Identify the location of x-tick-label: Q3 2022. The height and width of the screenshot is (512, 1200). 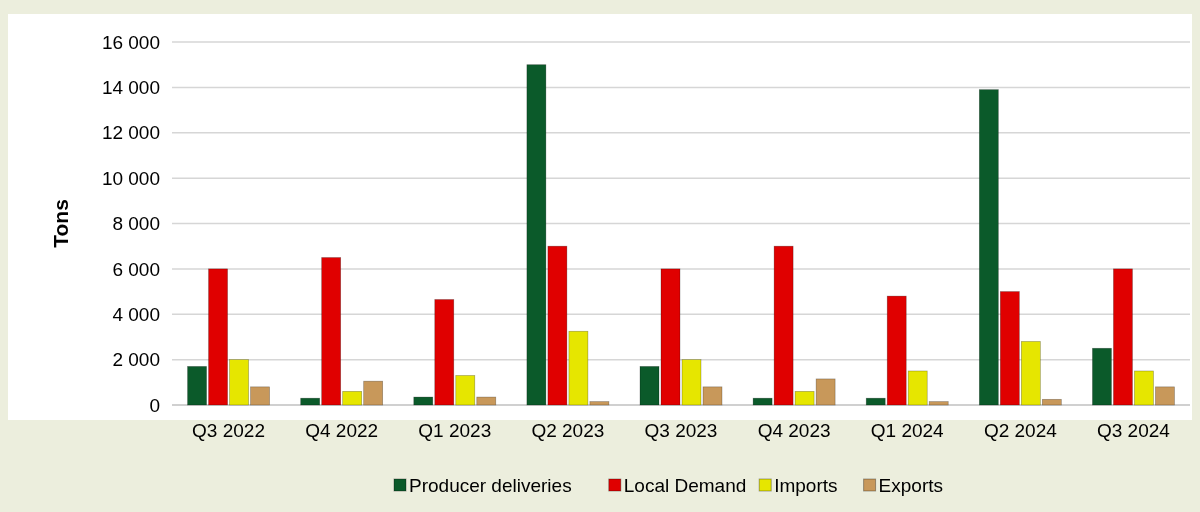
(229, 430).